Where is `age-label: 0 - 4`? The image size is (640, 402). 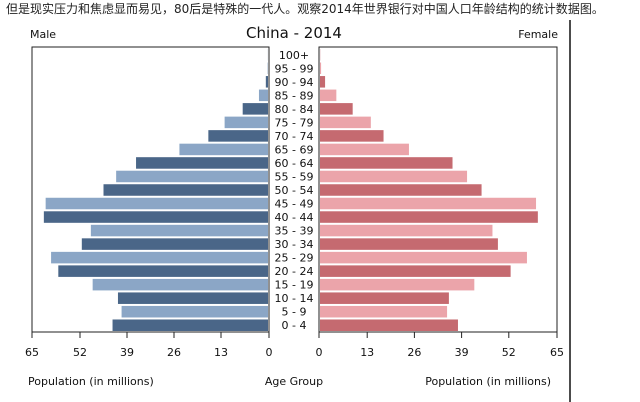 age-label: 0 - 4 is located at coordinates (294, 325).